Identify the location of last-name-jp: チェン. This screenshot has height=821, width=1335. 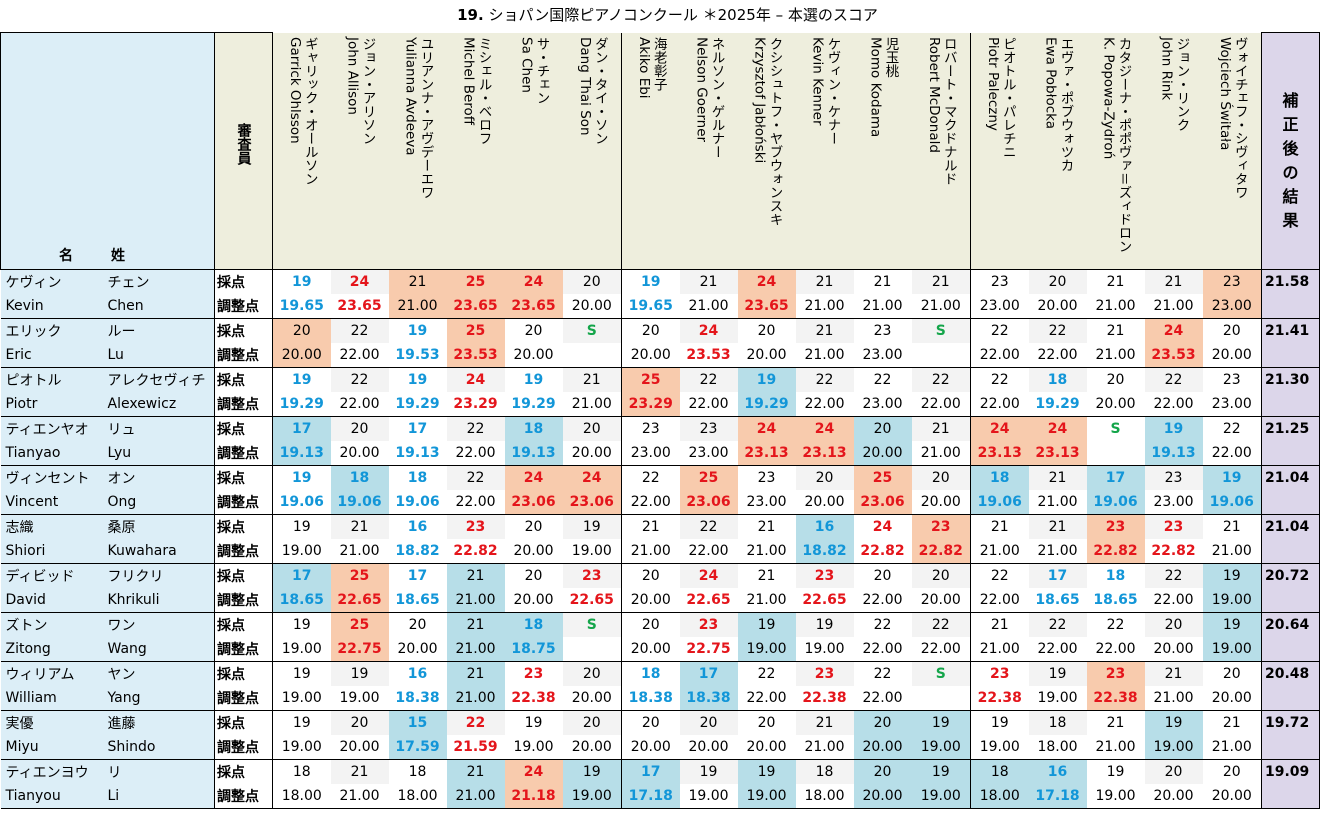
(158, 281).